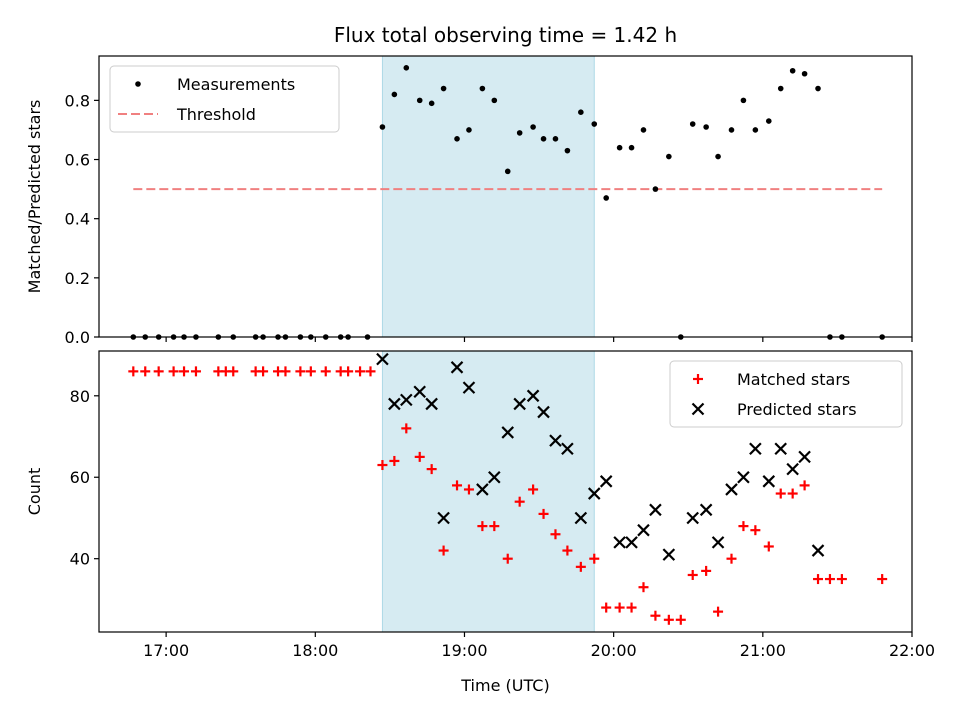  I want to click on legend: Matched stars Predicted stars, so click(786, 394).